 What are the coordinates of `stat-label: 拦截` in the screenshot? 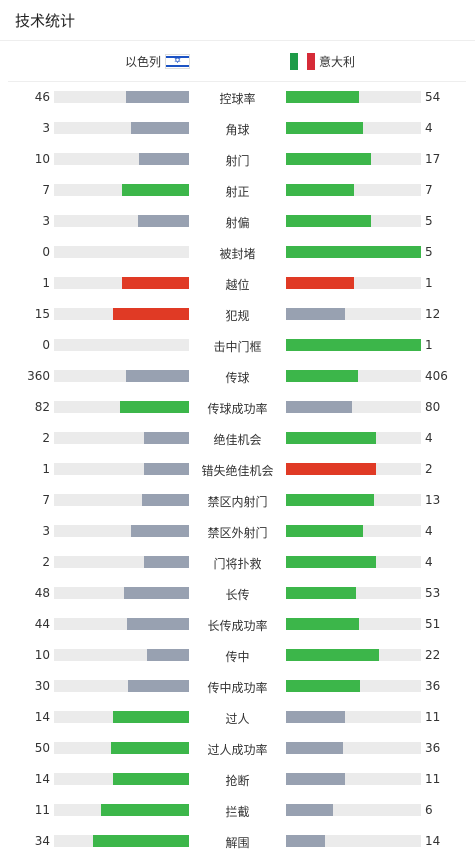 It's located at (237, 812).